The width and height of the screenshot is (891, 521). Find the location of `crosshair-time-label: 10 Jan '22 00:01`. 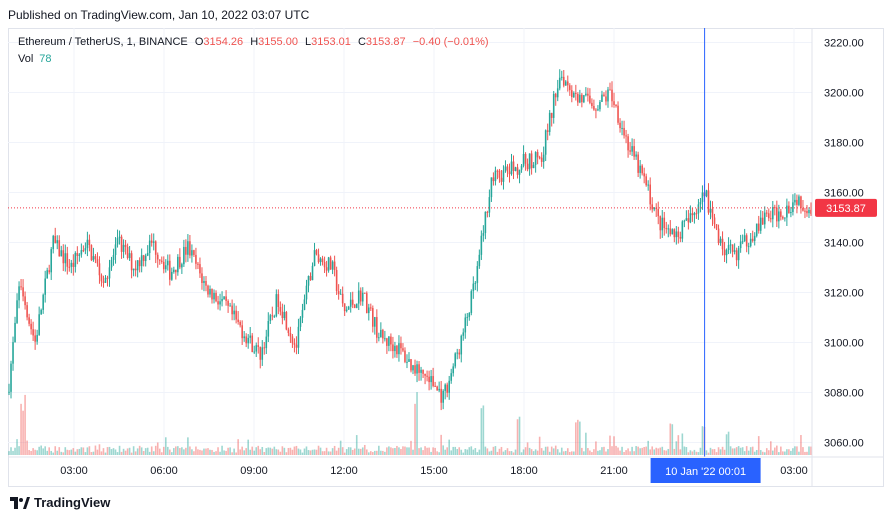

crosshair-time-label: 10 Jan '22 00:01 is located at coordinates (705, 472).